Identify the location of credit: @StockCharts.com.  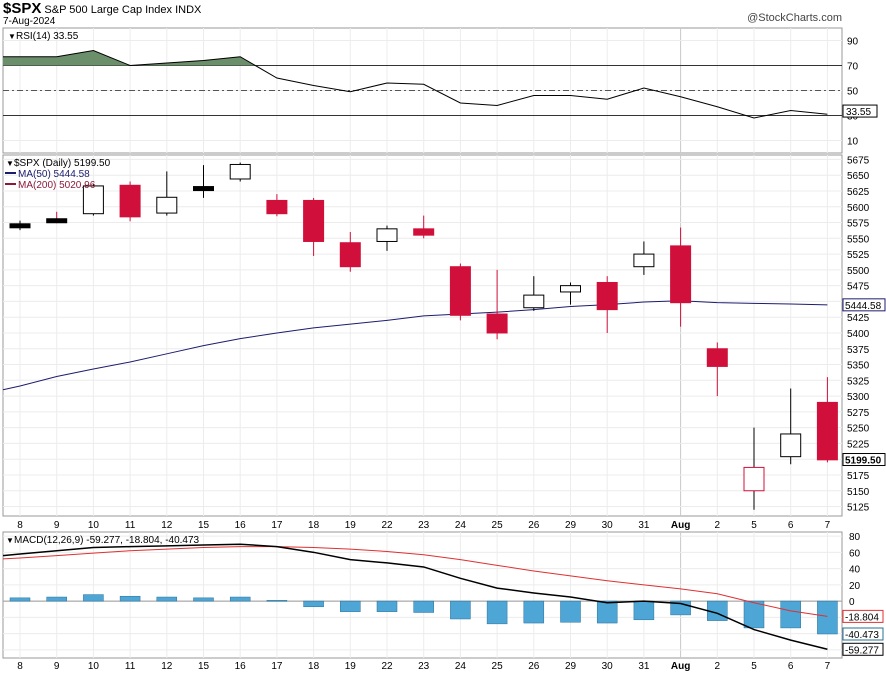
(794, 18).